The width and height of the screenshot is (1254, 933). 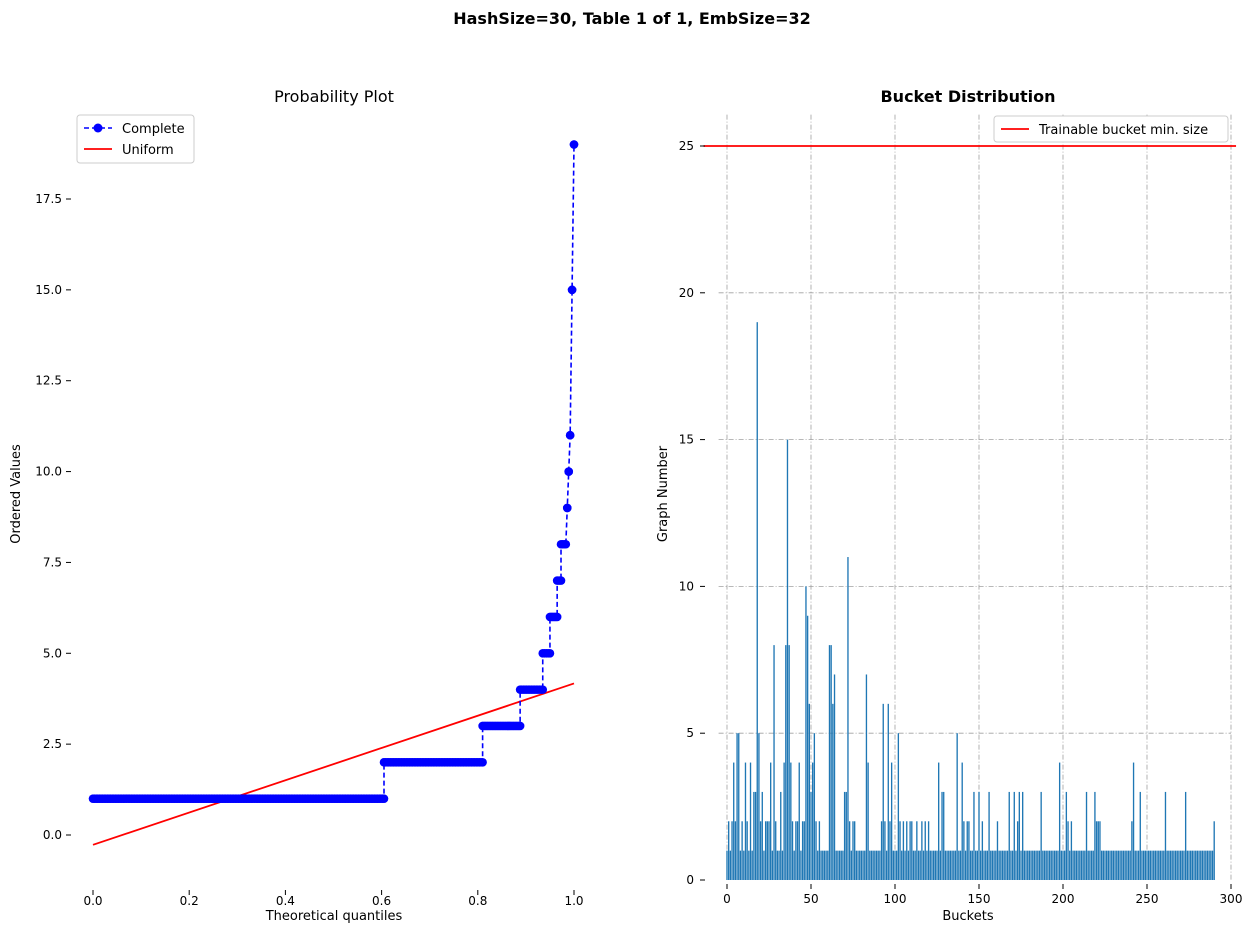 I want to click on figure-suptitle: HashSize=30, Table 1 of 1, EmbSize=32, so click(x=632, y=18).